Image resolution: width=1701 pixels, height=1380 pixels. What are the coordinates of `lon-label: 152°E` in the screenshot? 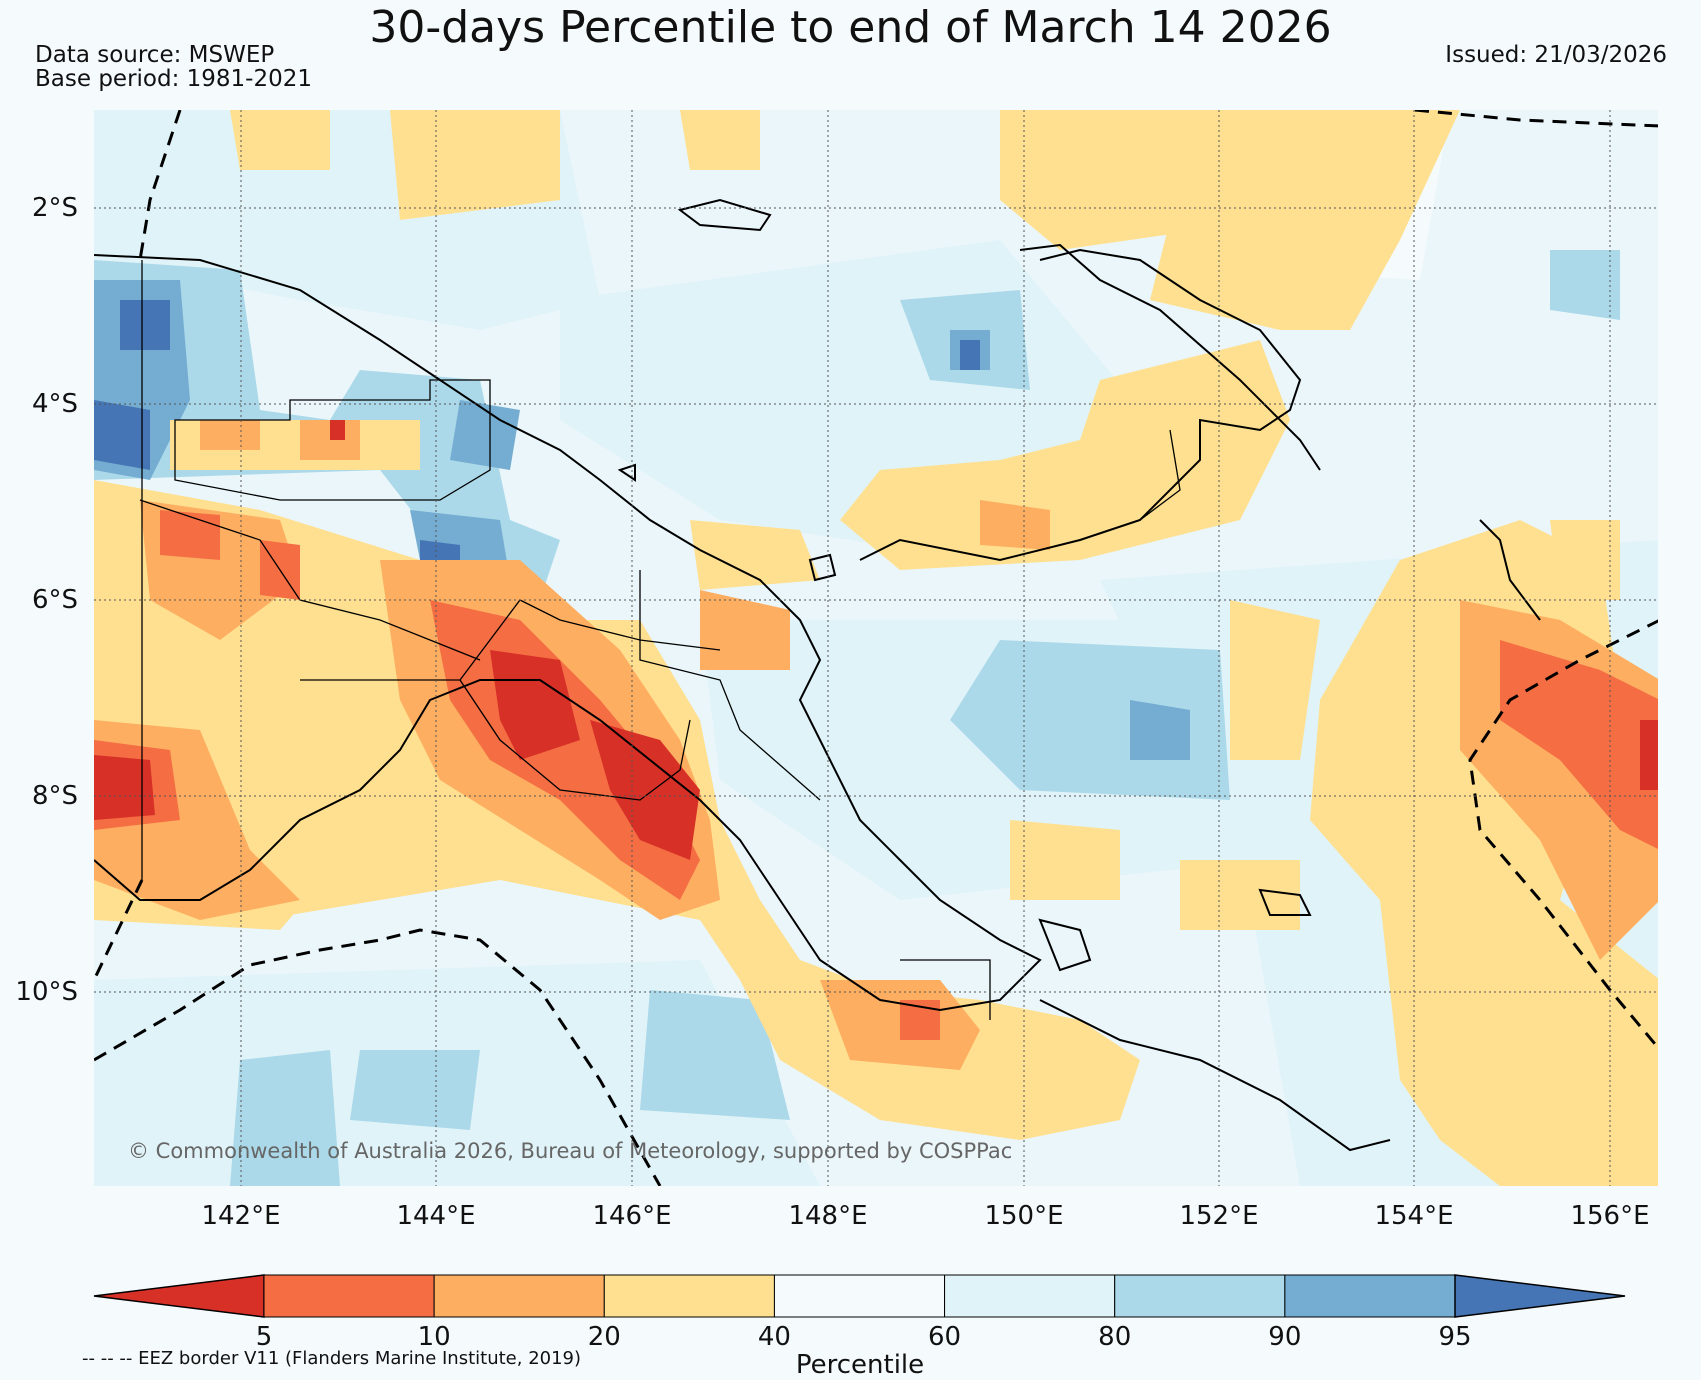 It's located at (1218, 1216).